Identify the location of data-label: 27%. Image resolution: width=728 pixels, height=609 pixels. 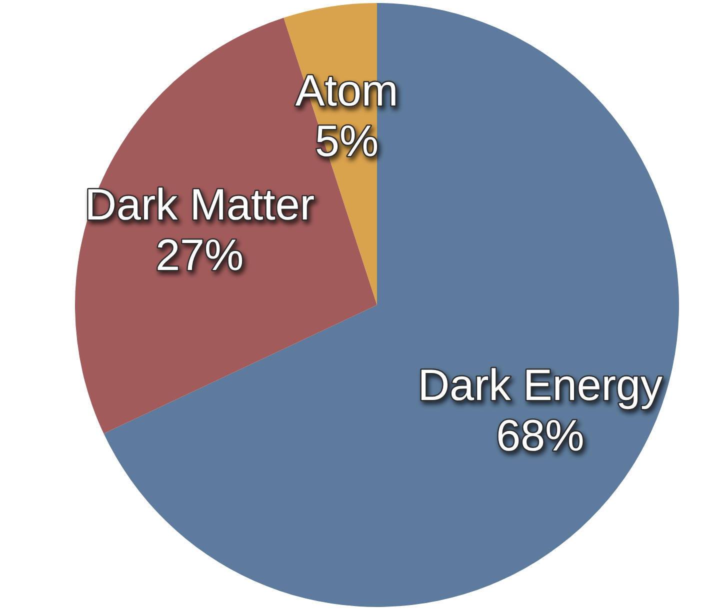
(200, 255).